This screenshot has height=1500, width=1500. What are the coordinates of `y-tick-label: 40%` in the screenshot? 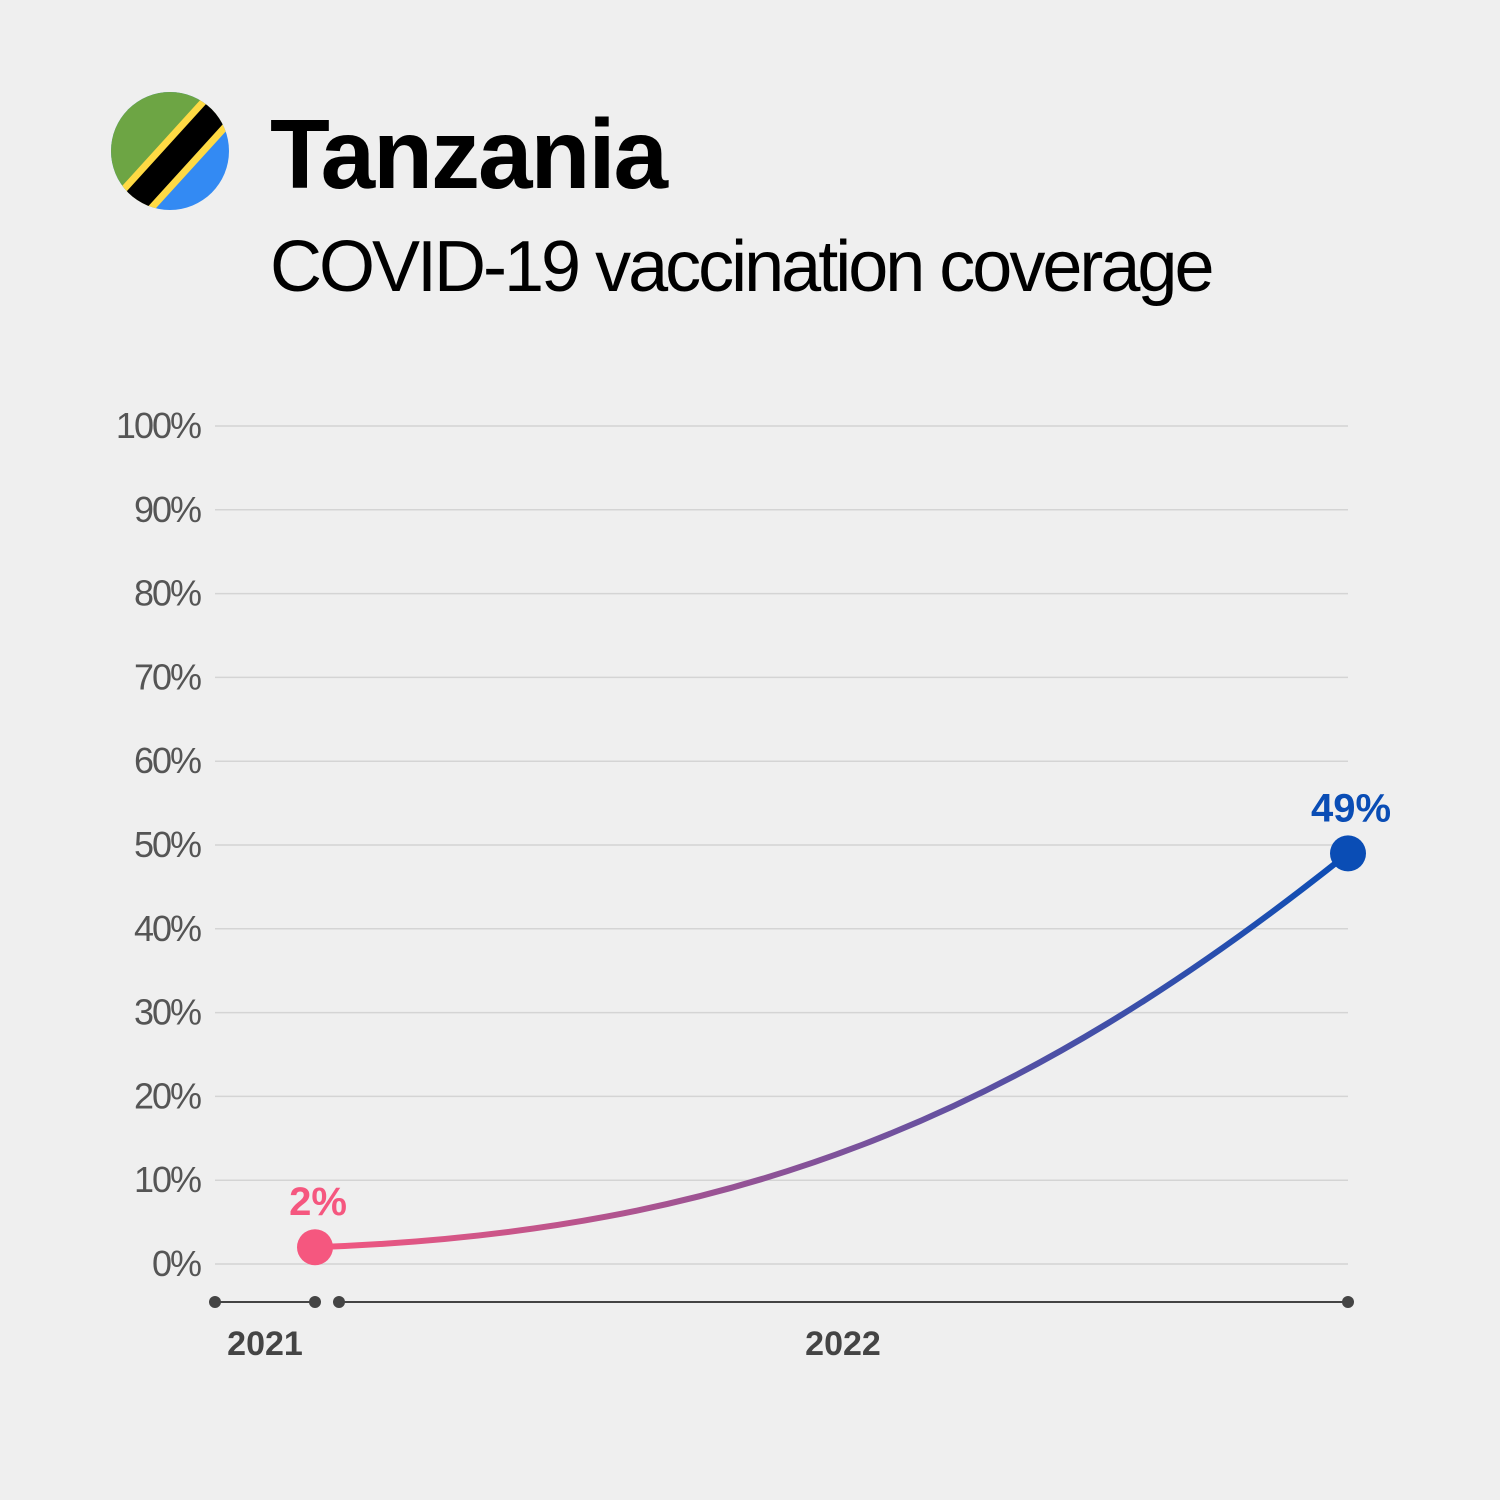 It's located at (167, 928).